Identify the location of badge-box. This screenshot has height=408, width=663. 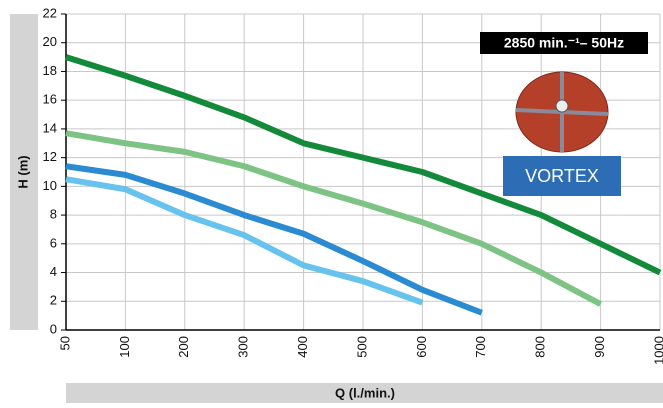
(562, 176).